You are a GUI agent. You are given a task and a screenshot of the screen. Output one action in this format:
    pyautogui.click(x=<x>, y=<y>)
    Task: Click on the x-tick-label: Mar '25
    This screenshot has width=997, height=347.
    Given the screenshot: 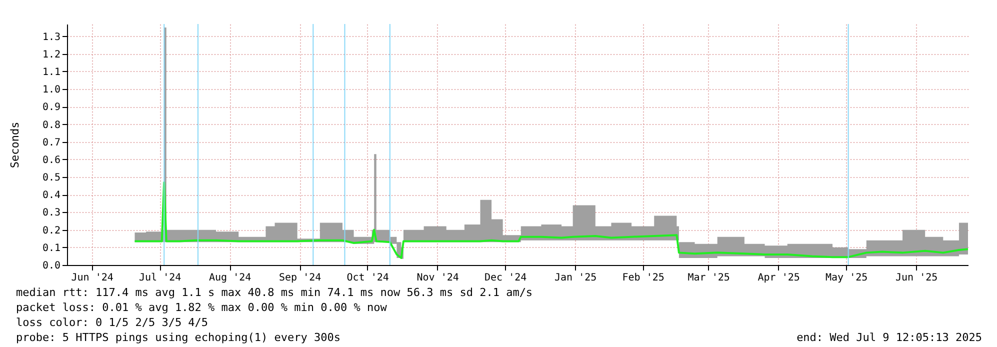 What is the action you would take?
    pyautogui.click(x=709, y=278)
    